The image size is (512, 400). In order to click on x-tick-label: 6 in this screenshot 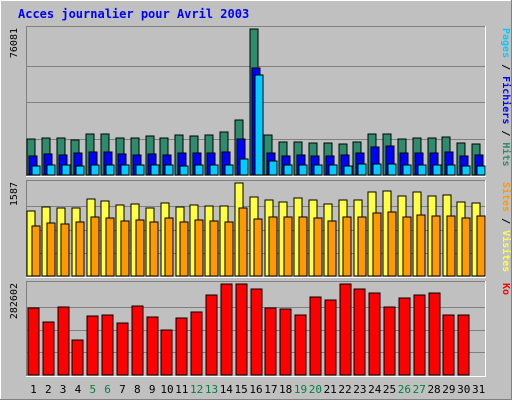, I will do `click(107, 389)`.